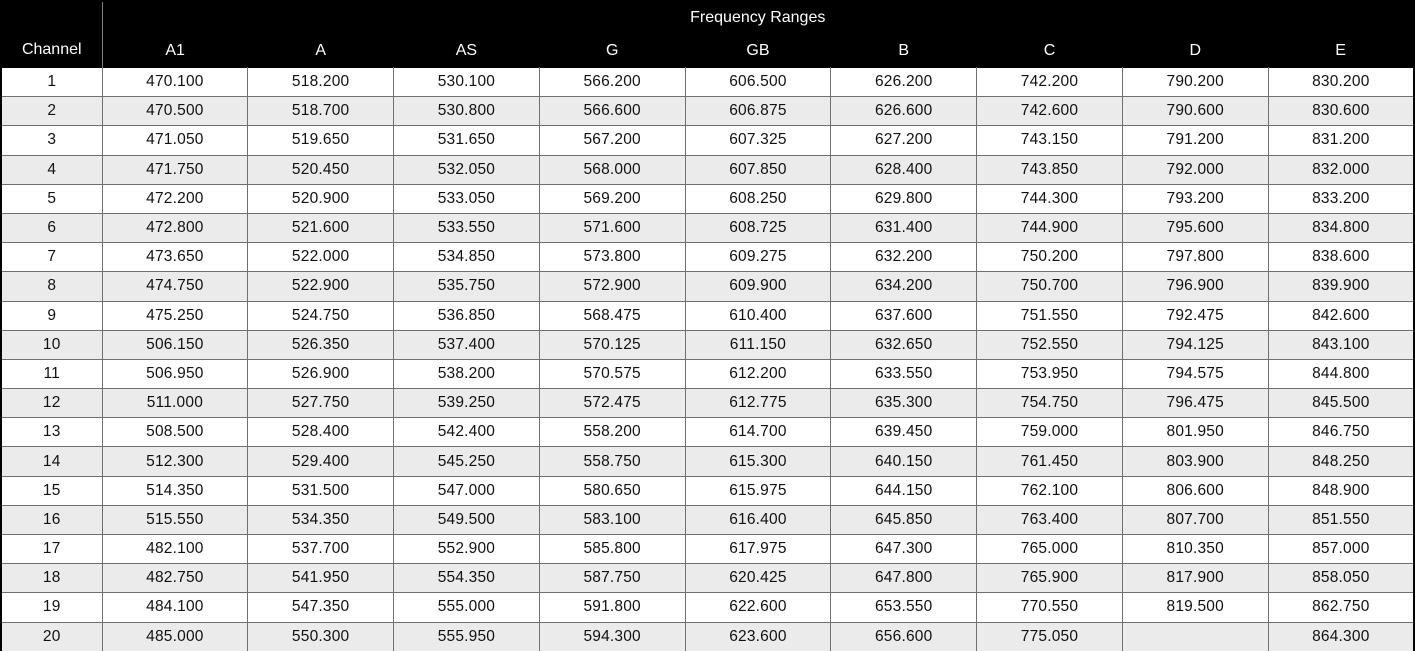 This screenshot has width=1415, height=651. Describe the element at coordinates (1195, 490) in the screenshot. I see `frequency-cell: 806.600` at that location.